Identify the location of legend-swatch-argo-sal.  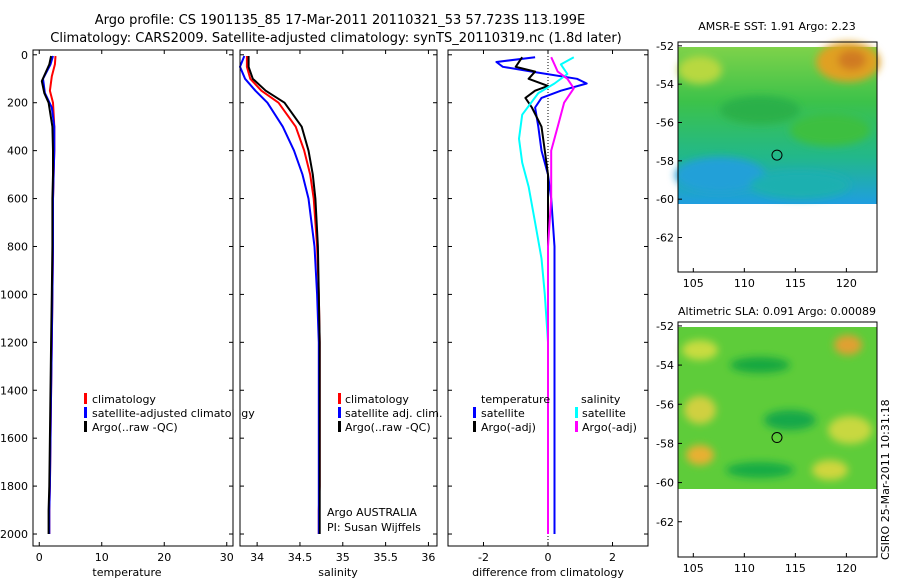
(339, 426).